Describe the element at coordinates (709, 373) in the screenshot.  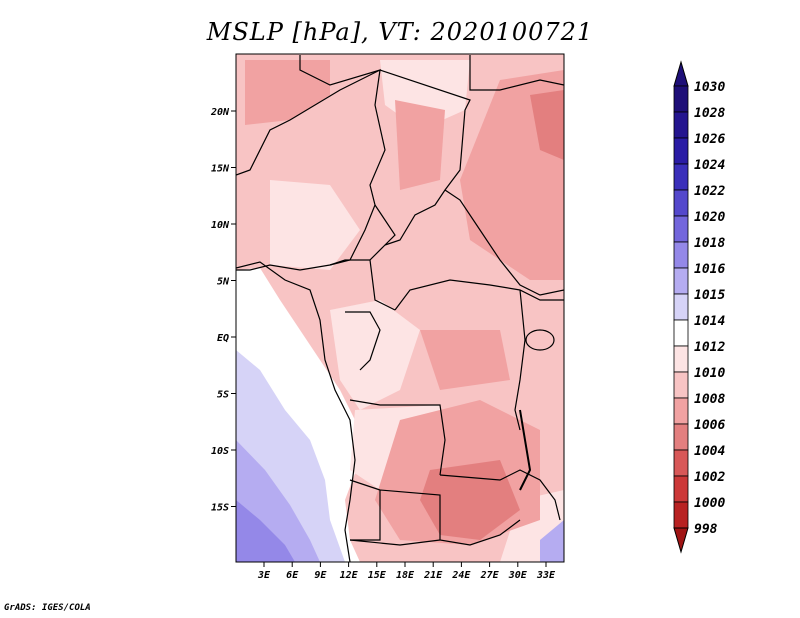
I see `colorbar-label: 1010` at that location.